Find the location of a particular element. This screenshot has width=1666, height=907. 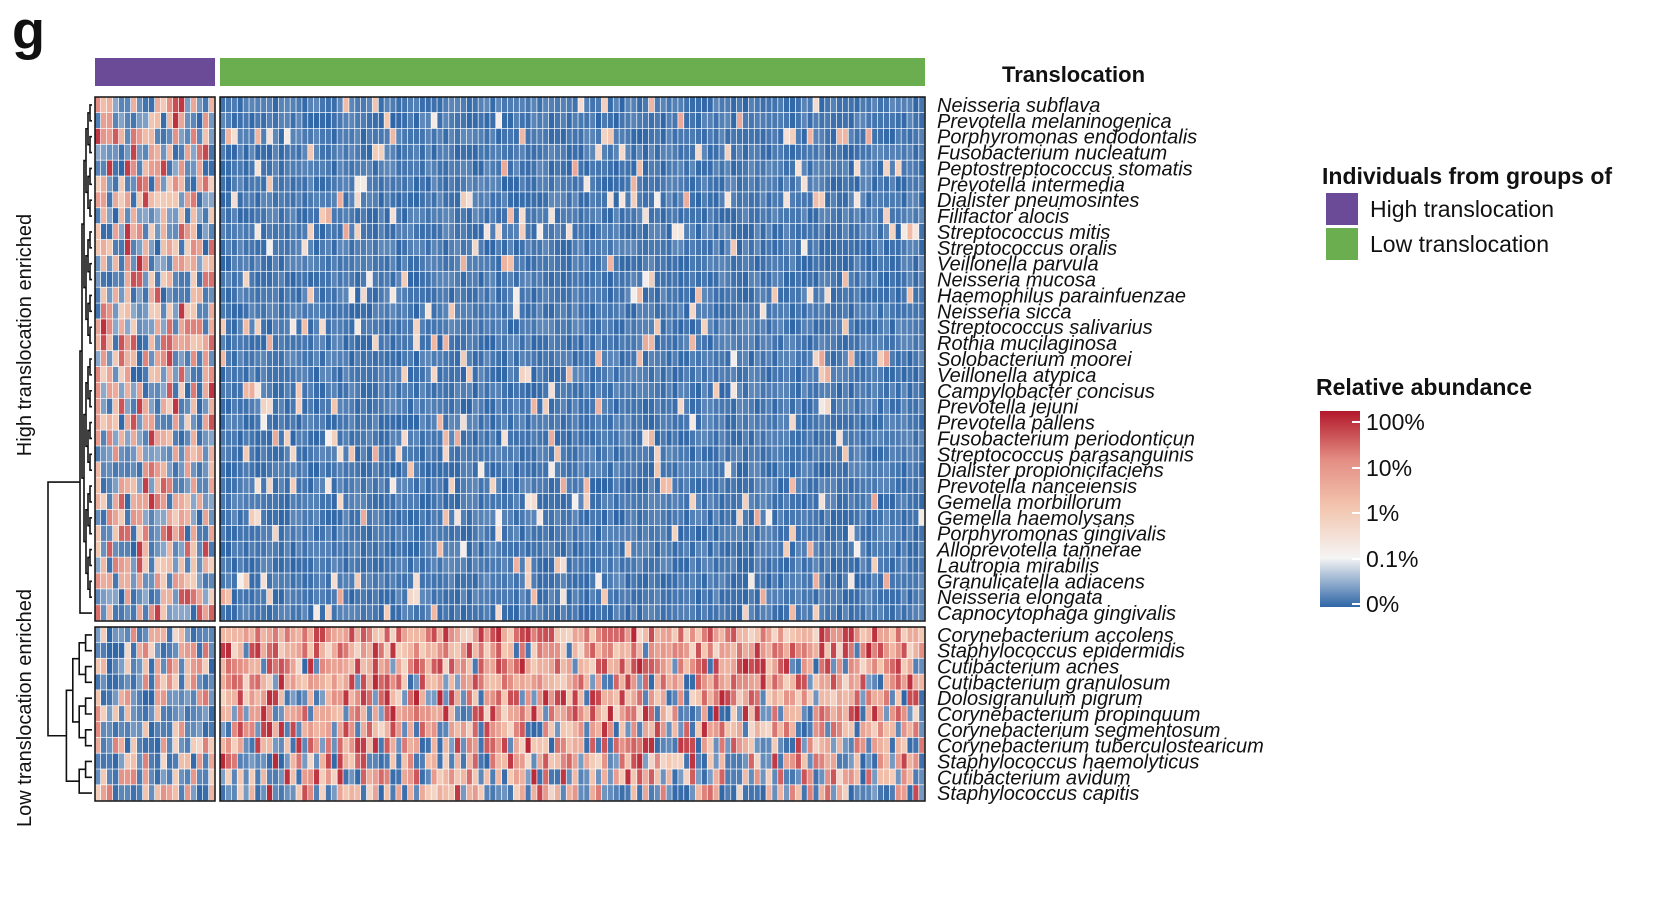

dendrogram-branch is located at coordinates (82, 722).